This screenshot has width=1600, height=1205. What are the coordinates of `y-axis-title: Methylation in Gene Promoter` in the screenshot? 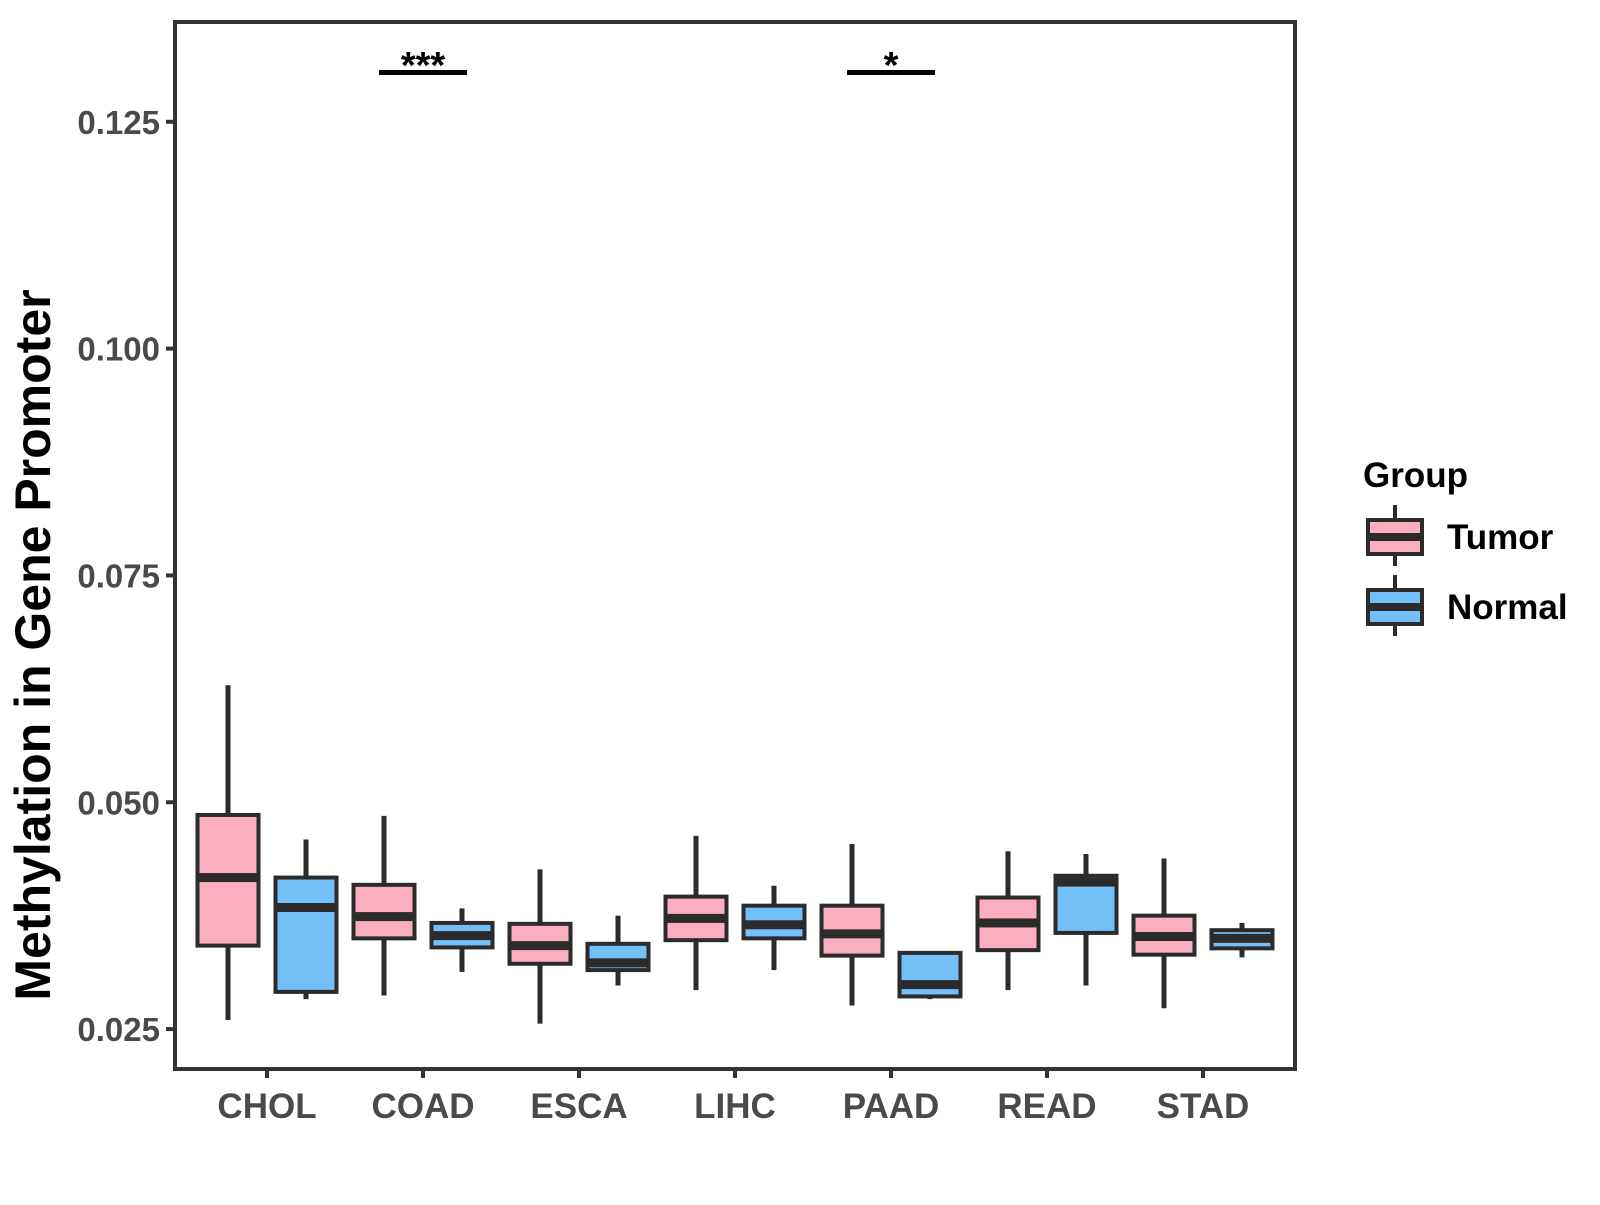 It's located at (33, 644).